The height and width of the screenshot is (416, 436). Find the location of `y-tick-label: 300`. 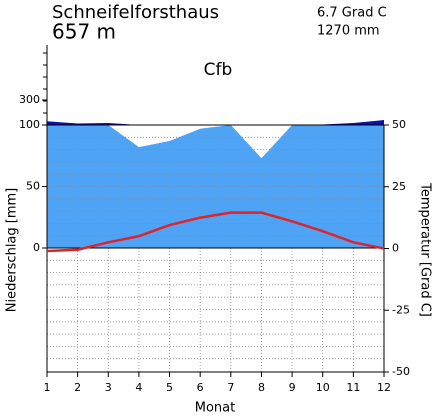

y-tick-label: 300 is located at coordinates (29, 99).